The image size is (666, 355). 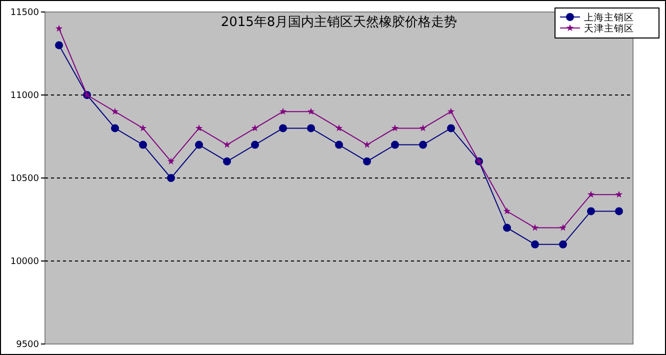 What do you see at coordinates (25, 262) in the screenshot?
I see `y-tick-label: 10000` at bounding box center [25, 262].